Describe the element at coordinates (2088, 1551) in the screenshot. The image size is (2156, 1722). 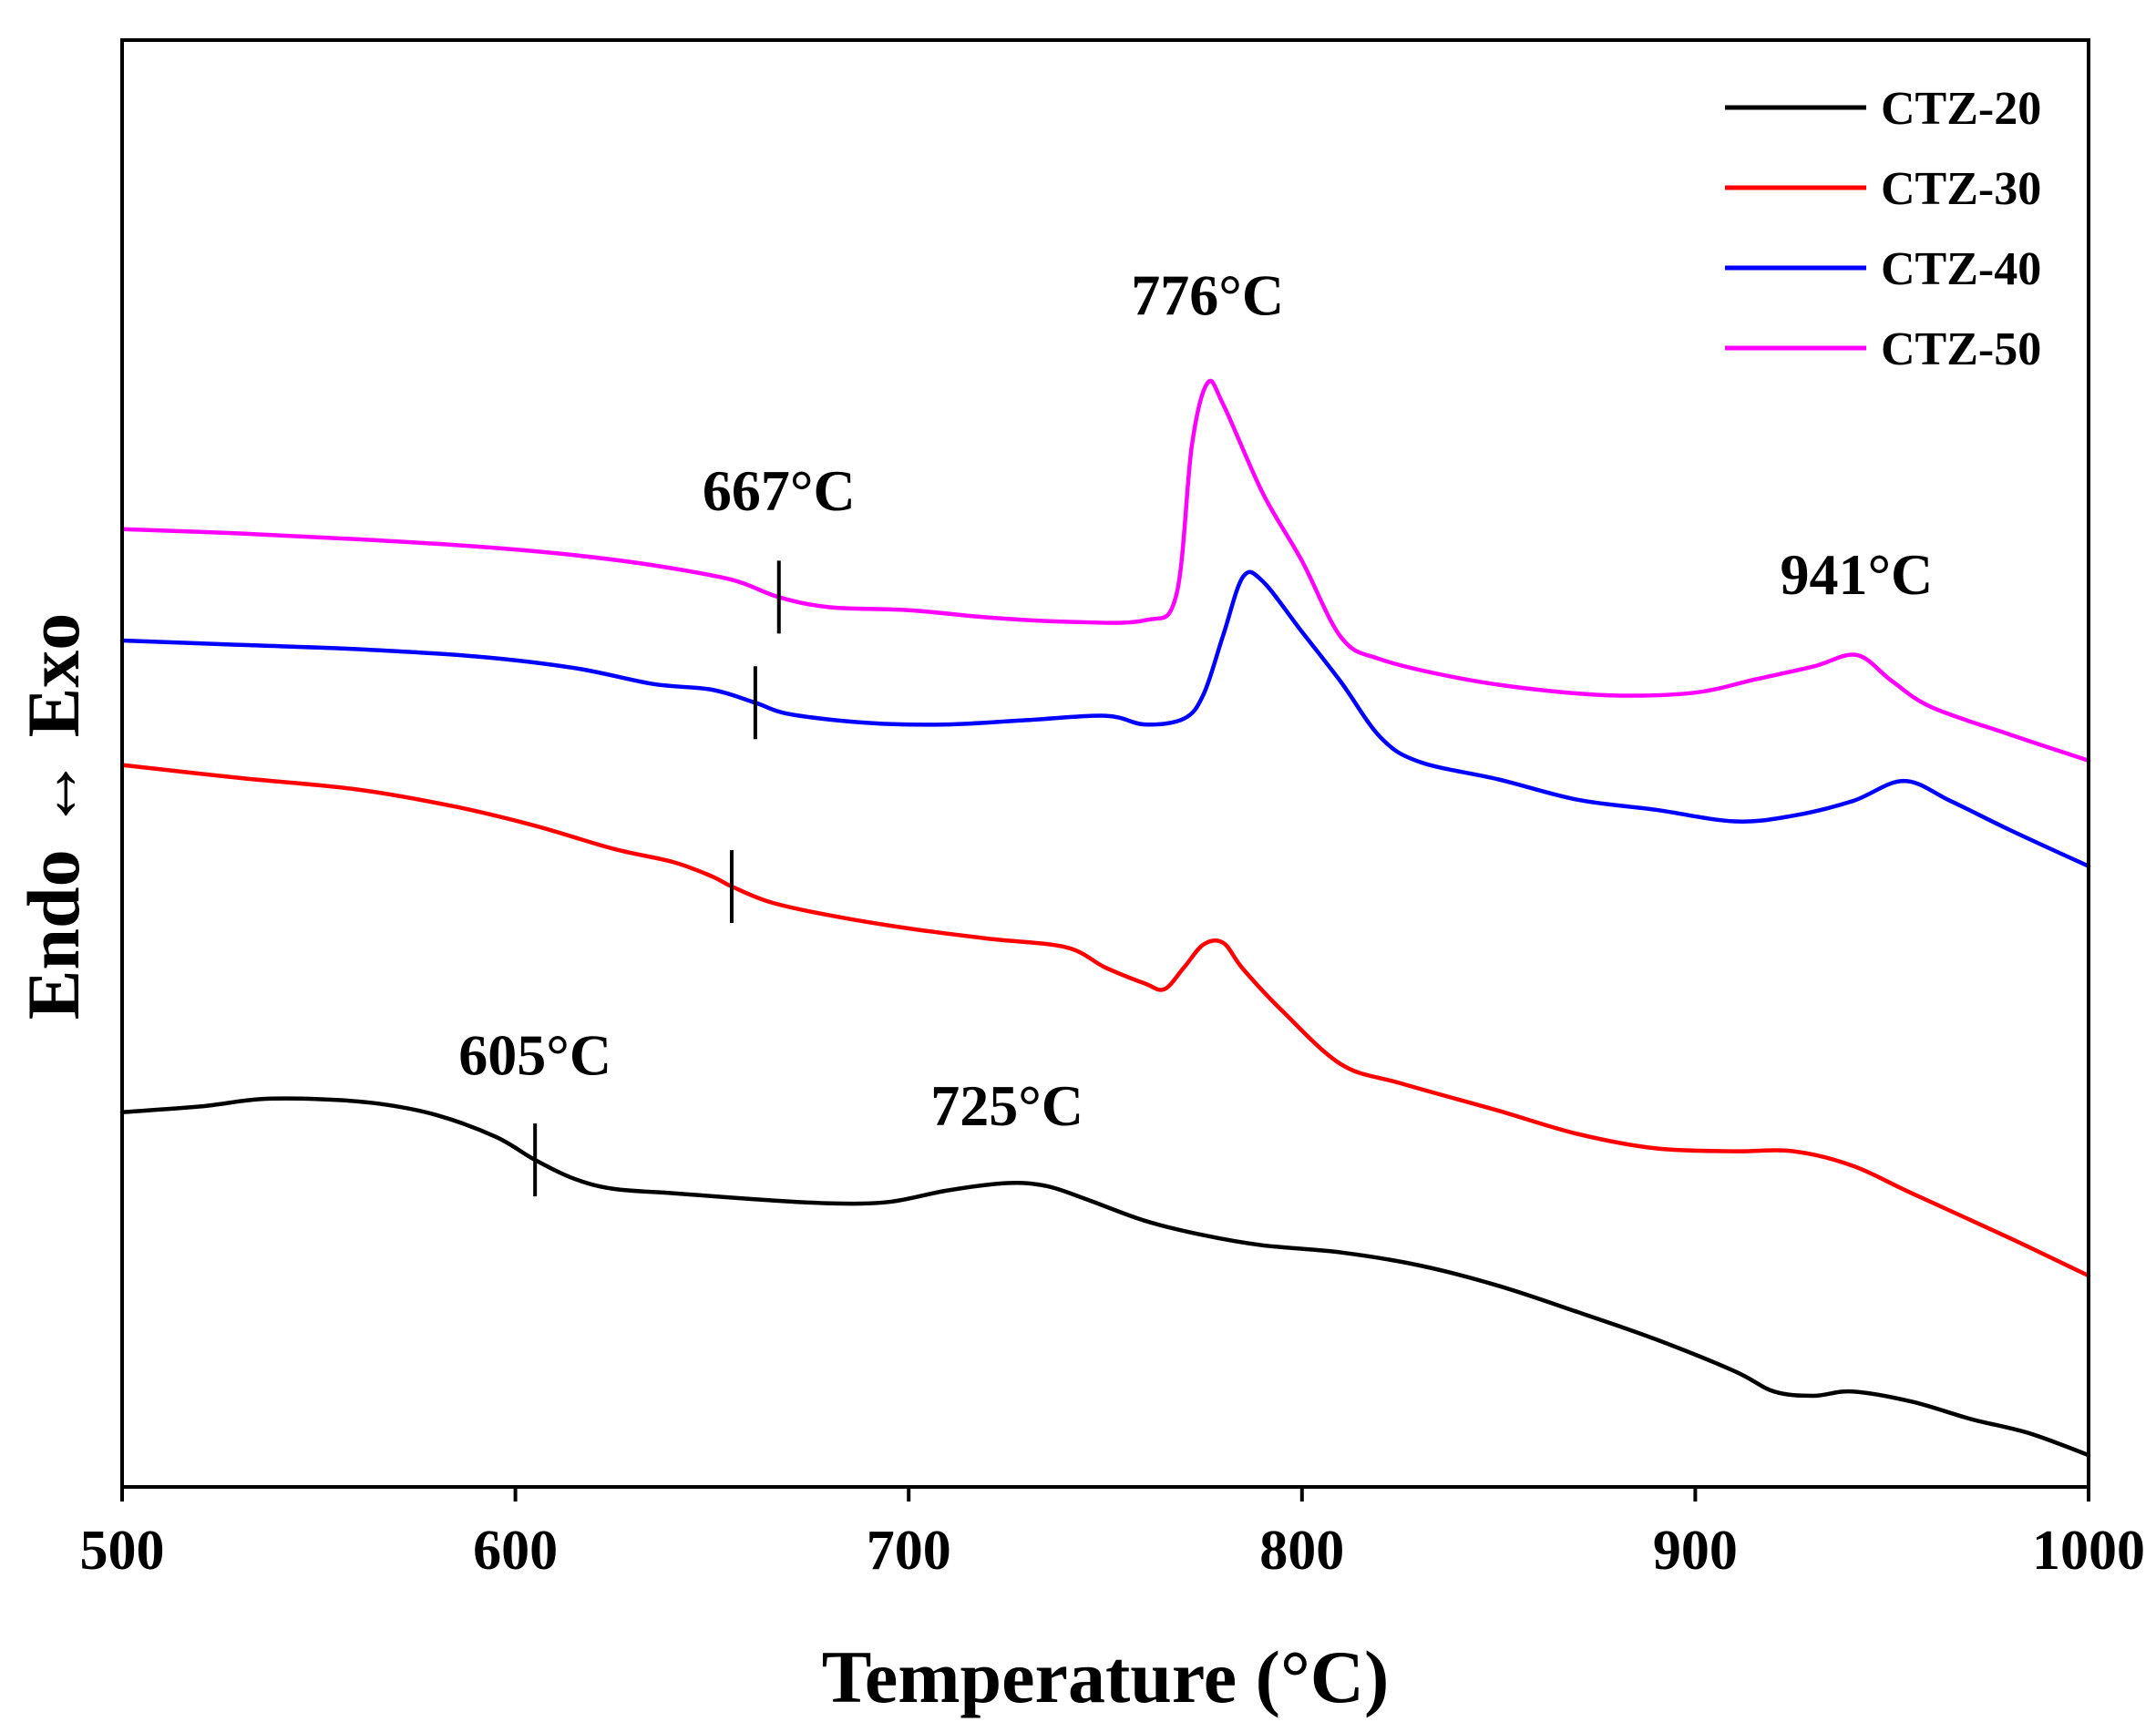
I see `x-tick-label: 1000` at that location.